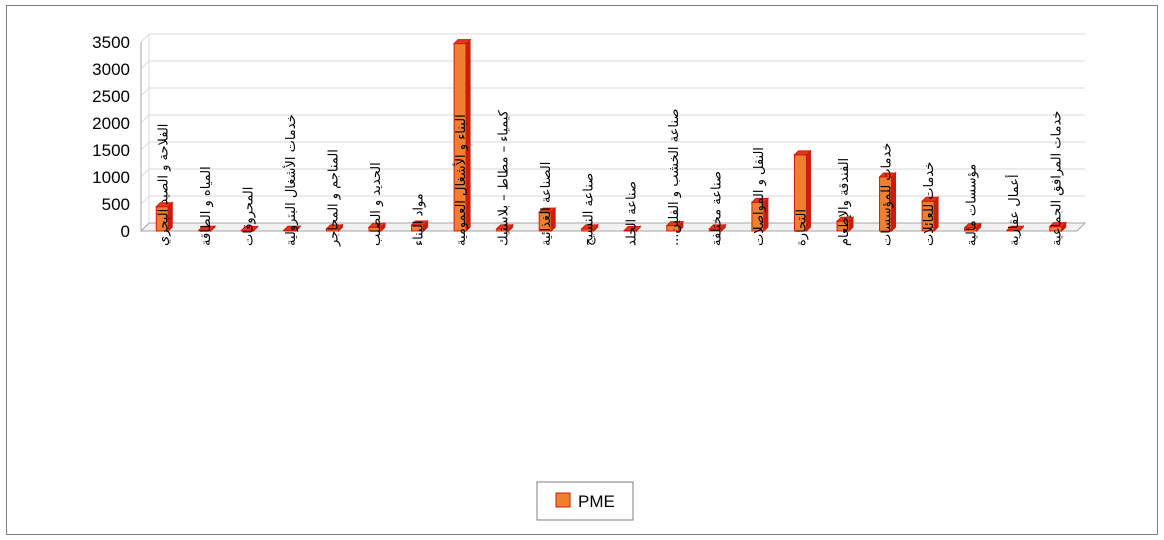 Image resolution: width=1164 pixels, height=540 pixels. Describe the element at coordinates (111, 42) in the screenshot. I see `y-tick-label: 3500` at that location.